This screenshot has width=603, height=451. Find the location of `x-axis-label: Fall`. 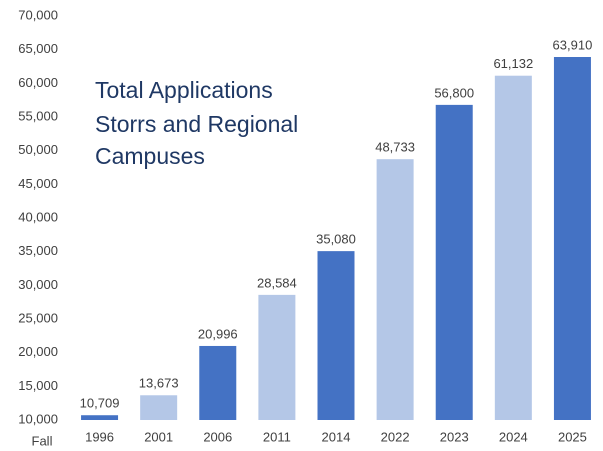

x-axis-label: Fall is located at coordinates (42, 440).